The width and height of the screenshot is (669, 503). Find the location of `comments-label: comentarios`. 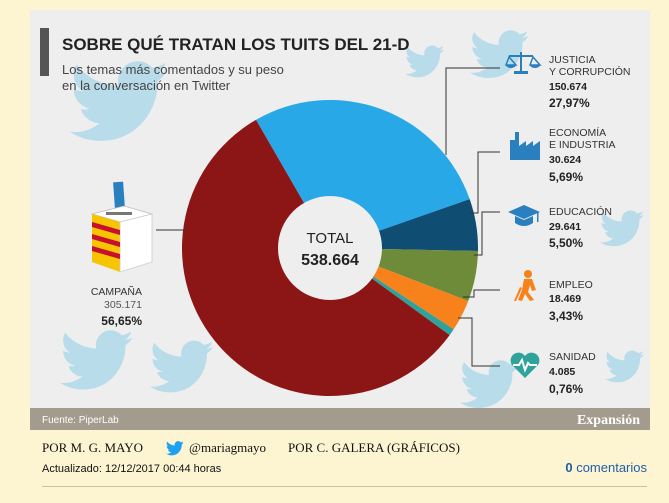

comments-label: comentarios is located at coordinates (611, 467).